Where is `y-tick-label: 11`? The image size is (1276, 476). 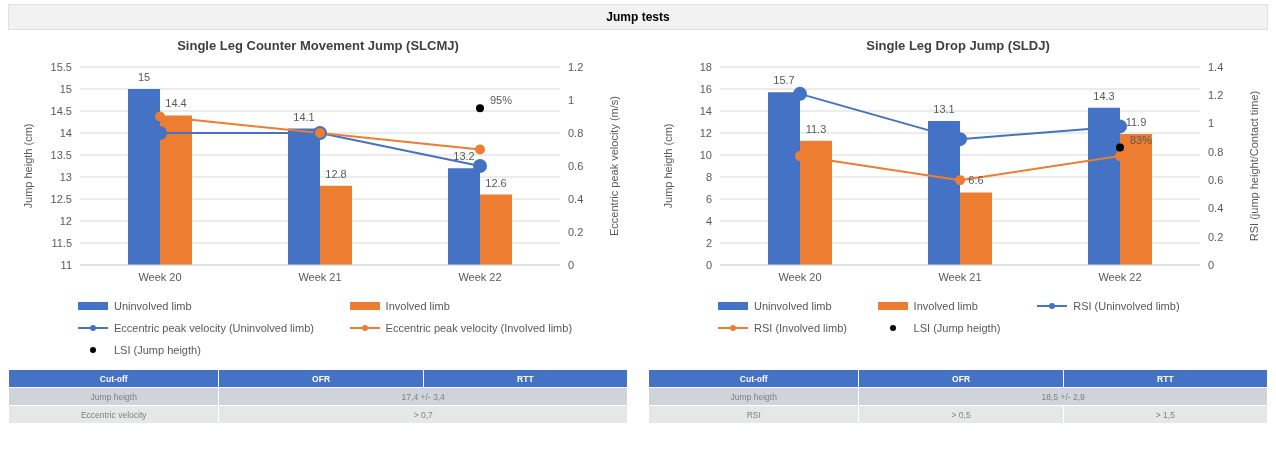
y-tick-label: 11 is located at coordinates (66, 264).